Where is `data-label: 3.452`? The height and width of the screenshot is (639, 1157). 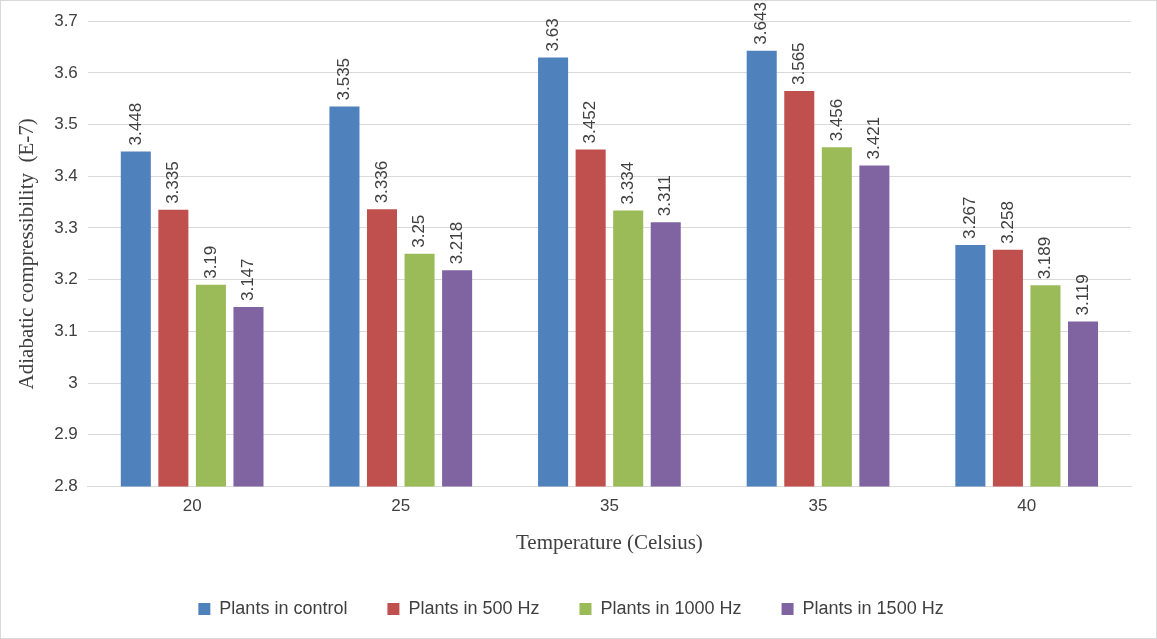 data-label: 3.452 is located at coordinates (590, 122).